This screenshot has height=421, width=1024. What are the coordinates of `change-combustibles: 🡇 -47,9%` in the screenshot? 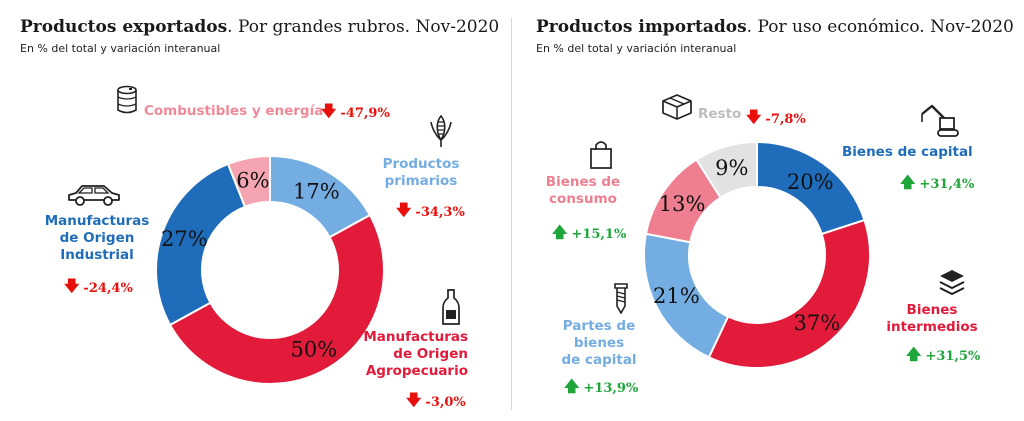 It's located at (355, 113).